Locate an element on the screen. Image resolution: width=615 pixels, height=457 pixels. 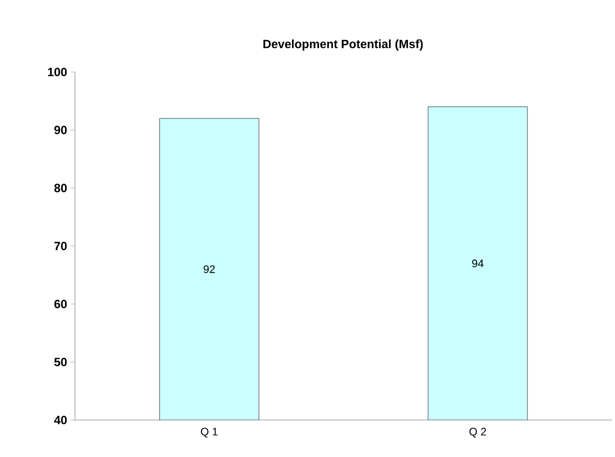
data-label: 94 is located at coordinates (478, 264).